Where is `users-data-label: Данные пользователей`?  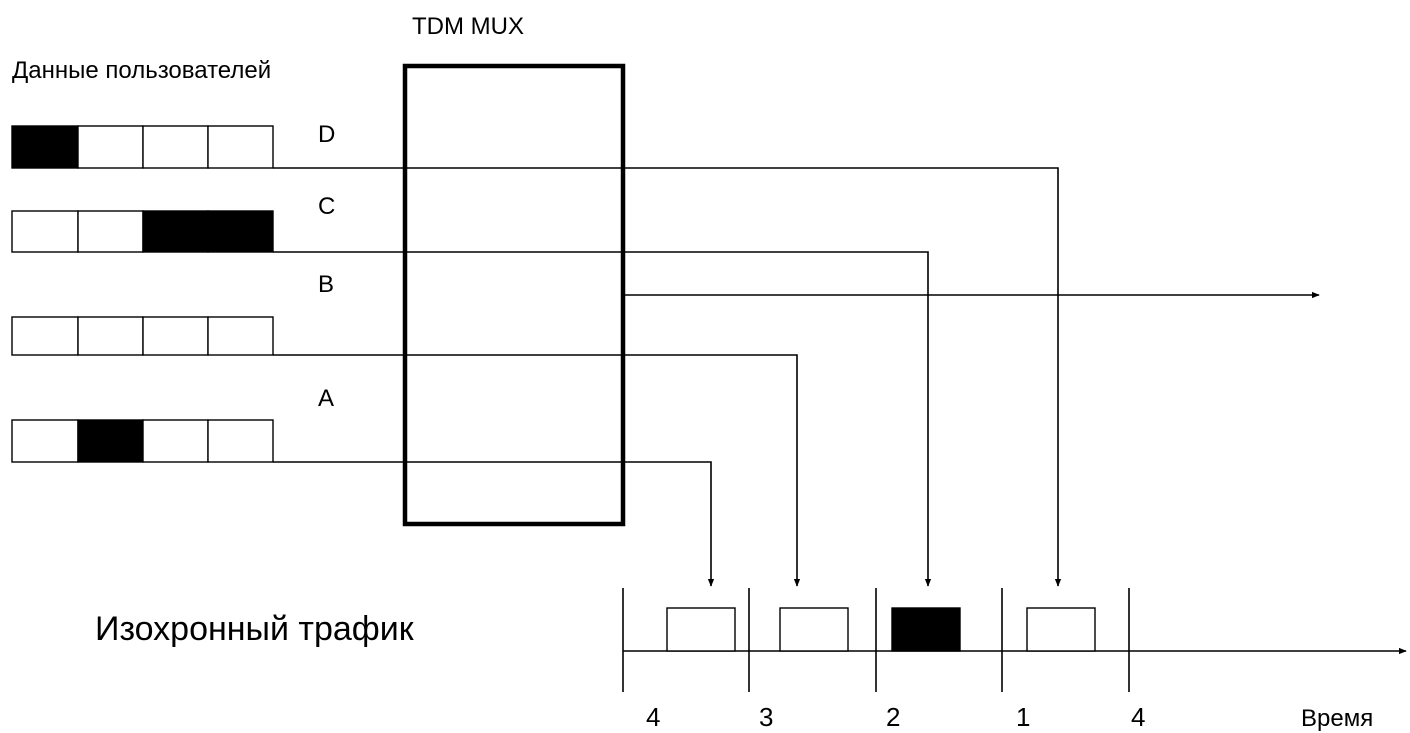 users-data-label: Данные пользователей is located at coordinates (141, 70).